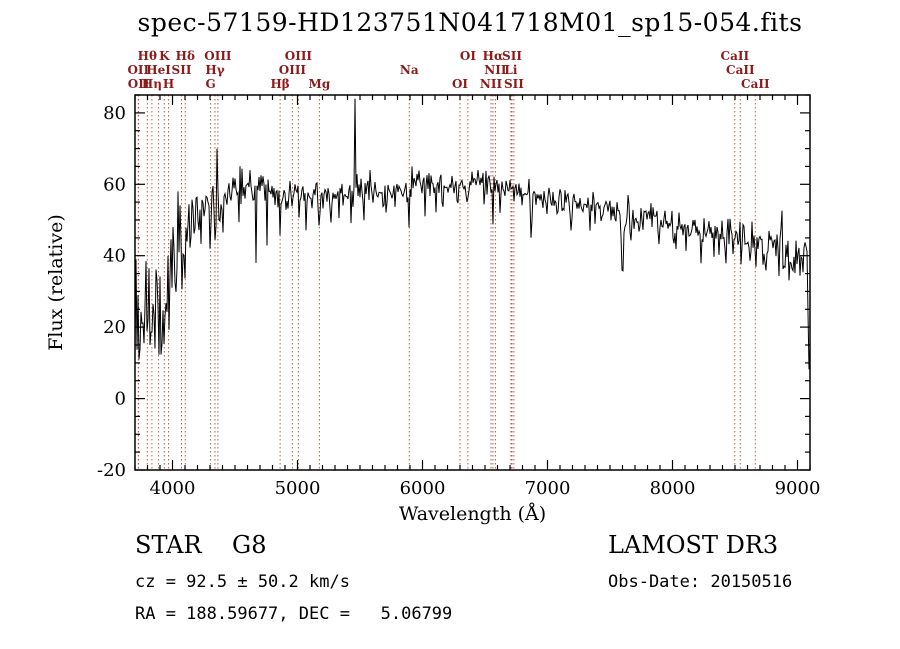 The image size is (900, 649). What do you see at coordinates (56, 282) in the screenshot?
I see `y-axis-label: Flux (relative)` at bounding box center [56, 282].